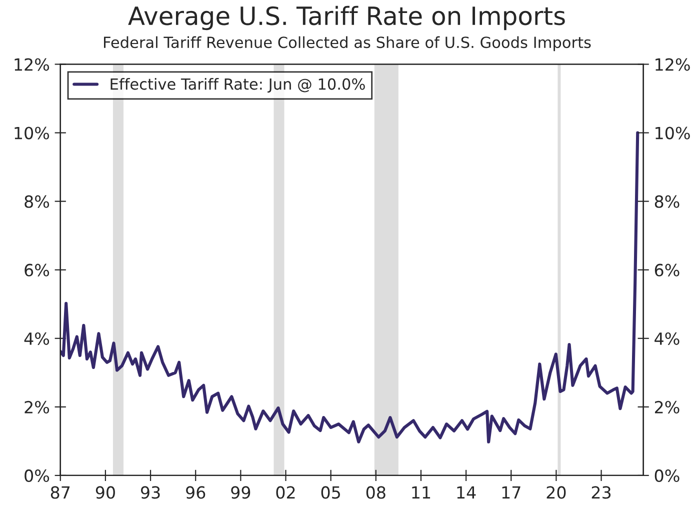  What do you see at coordinates (60, 492) in the screenshot?
I see `x-tick-label: 87` at bounding box center [60, 492].